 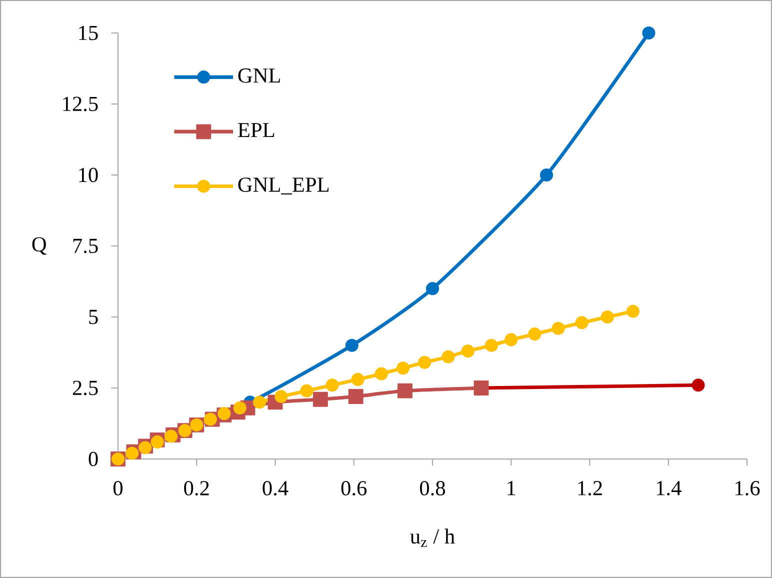 What do you see at coordinates (433, 488) in the screenshot?
I see `x-tick-label: 0.8` at bounding box center [433, 488].